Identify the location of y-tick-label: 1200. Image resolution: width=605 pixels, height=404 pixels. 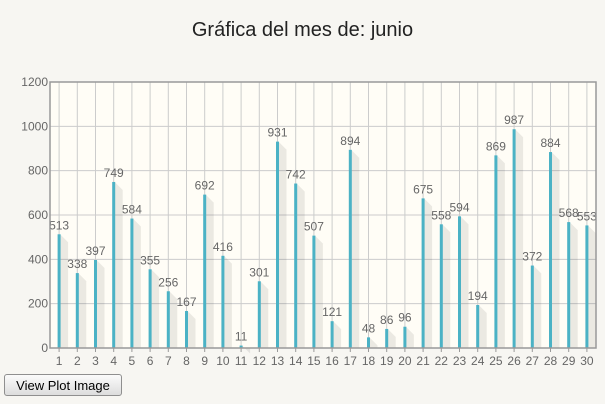
(34, 82).